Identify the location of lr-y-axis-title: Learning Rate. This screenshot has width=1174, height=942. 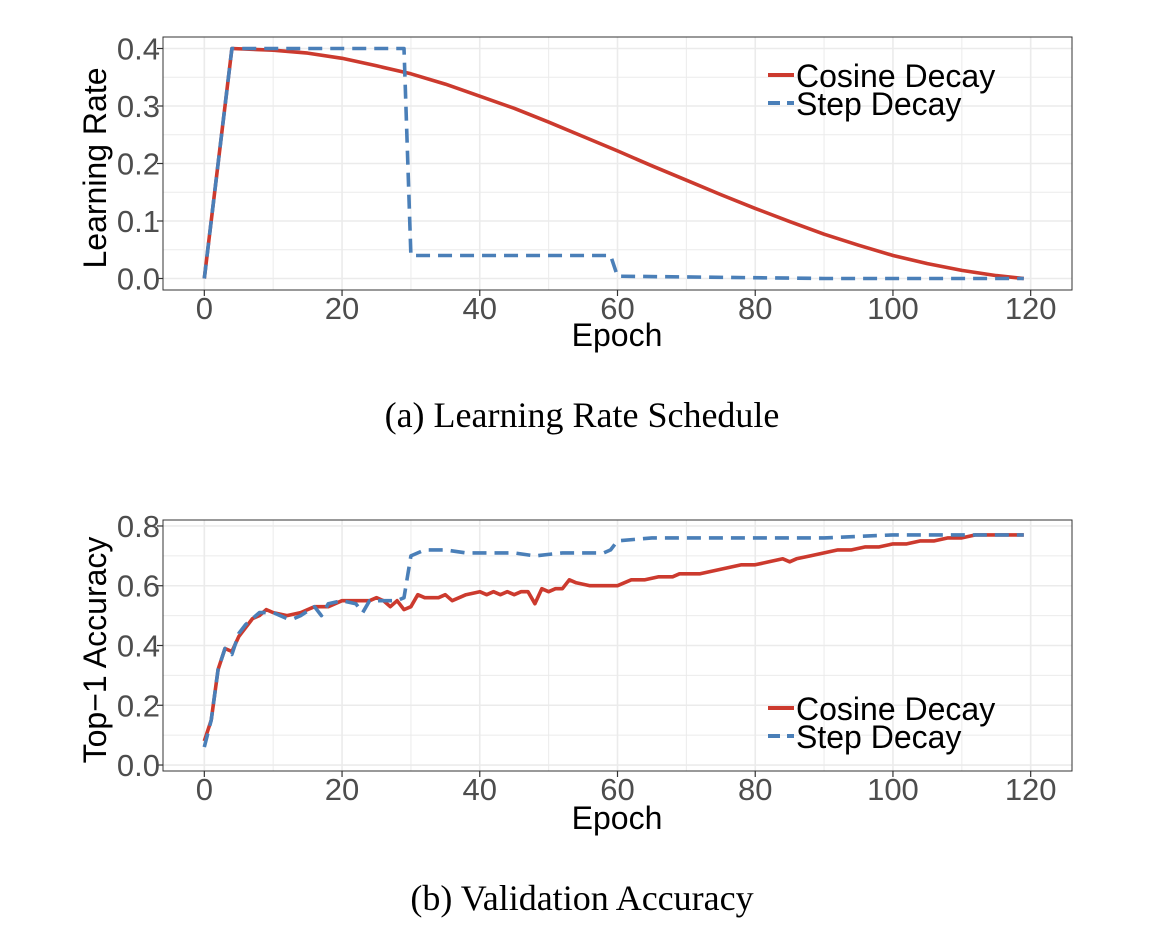
(95, 167).